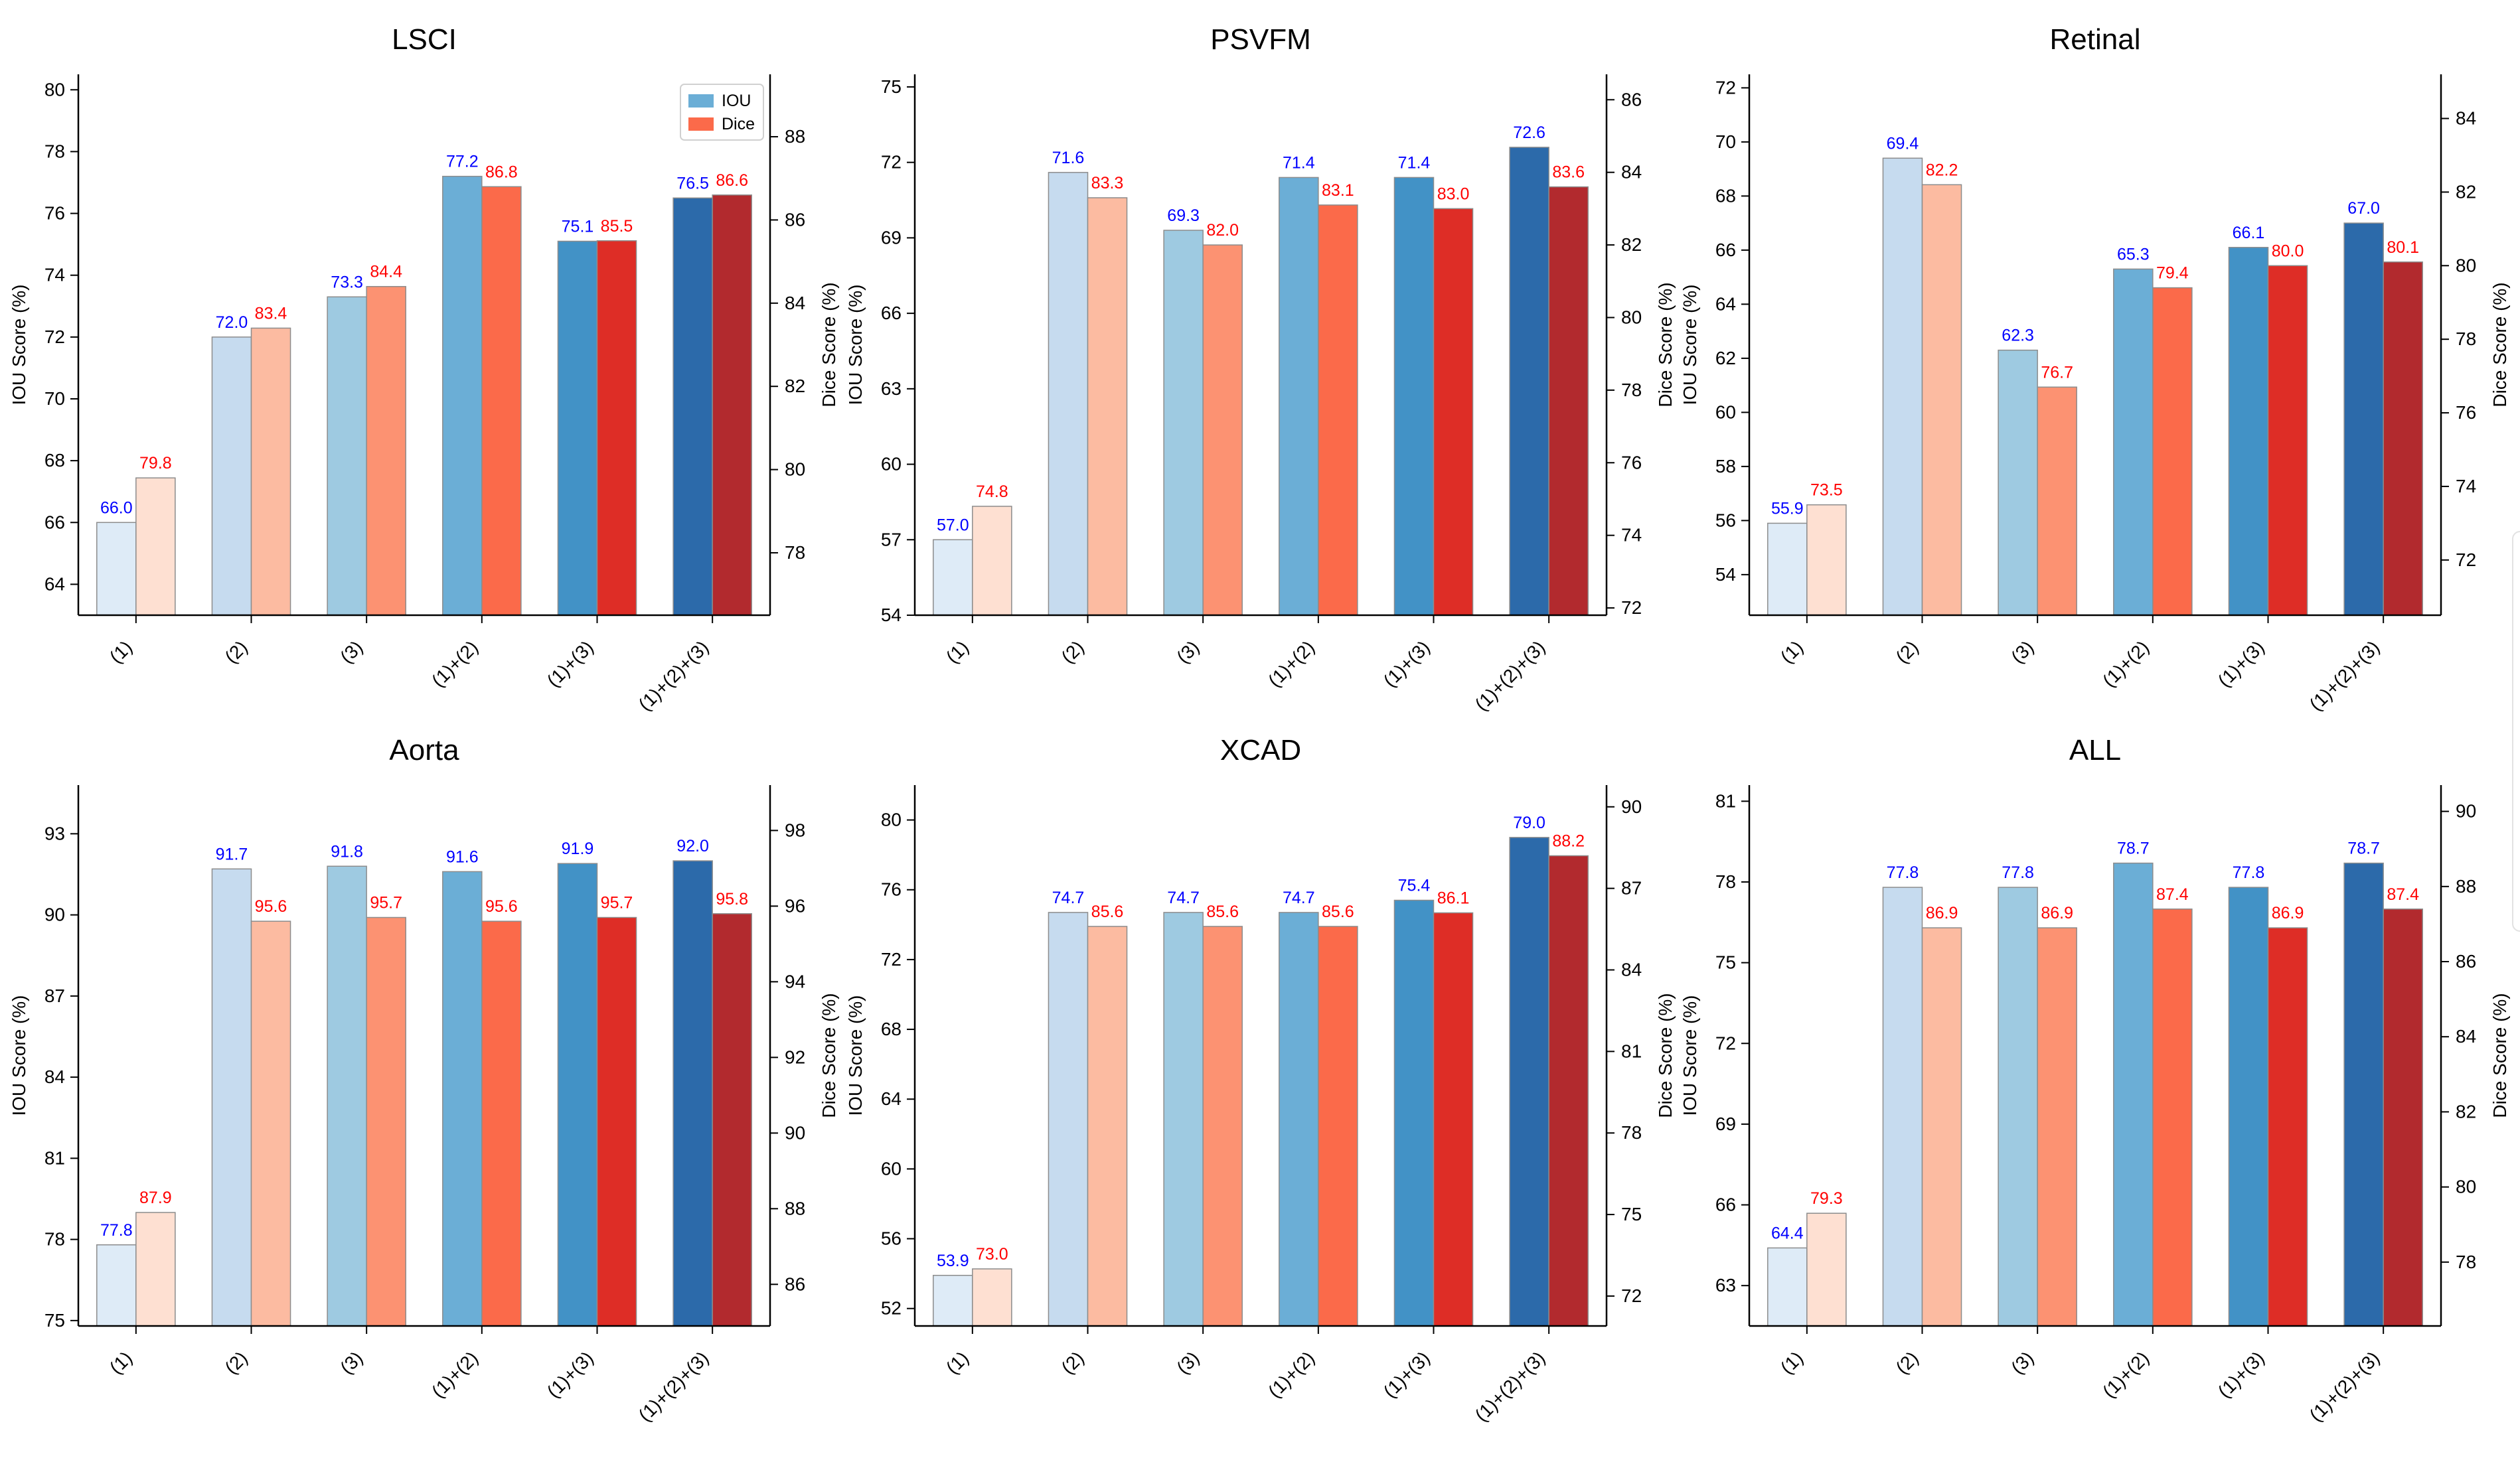 This screenshot has width=2520, height=1462. I want to click on dice-value-label: 73.0, so click(992, 1254).